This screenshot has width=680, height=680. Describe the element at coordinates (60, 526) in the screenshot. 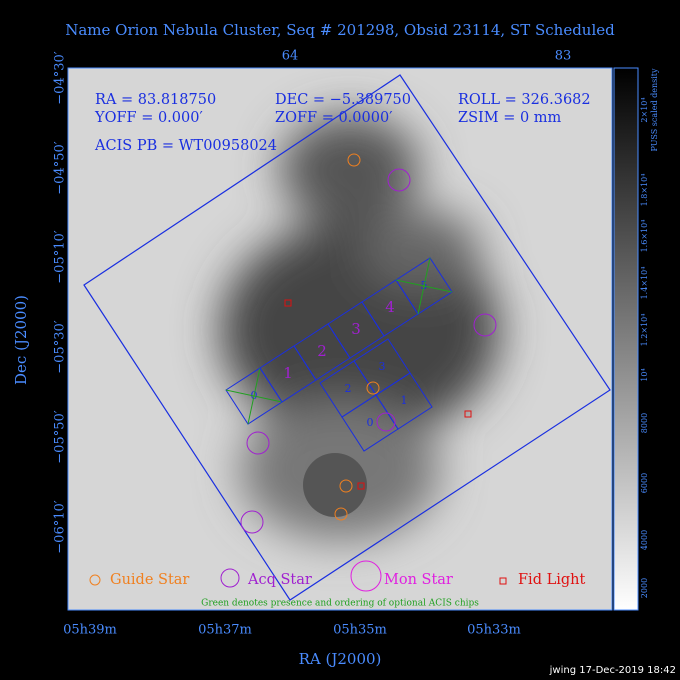

I see `left-tick-label: −06°10′` at that location.